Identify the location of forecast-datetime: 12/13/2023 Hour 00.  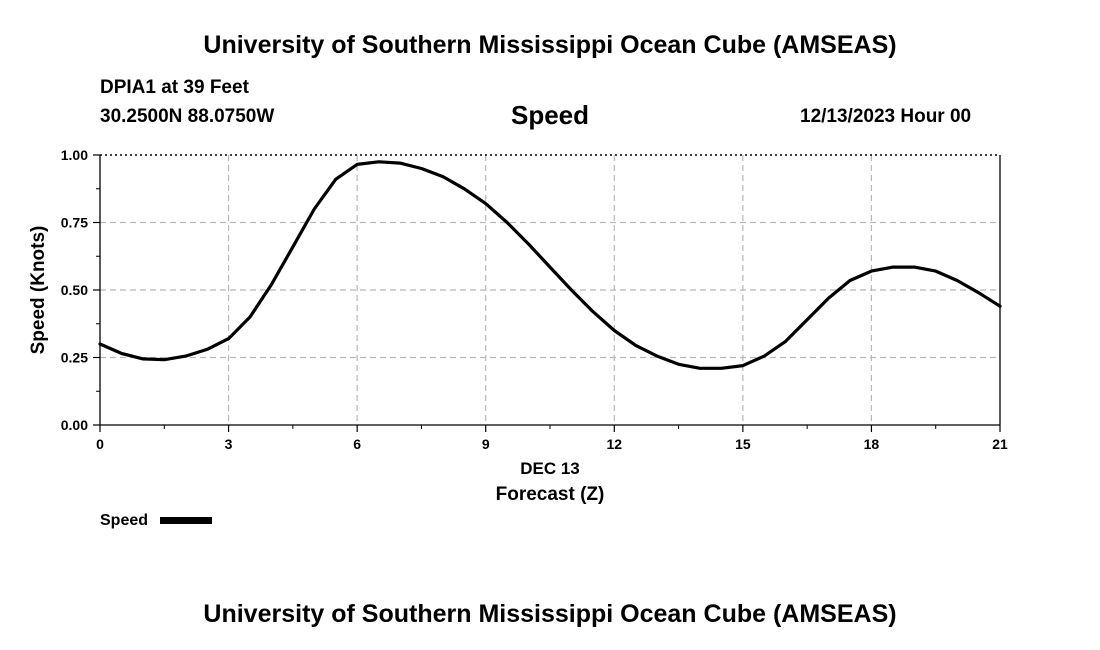
(886, 116).